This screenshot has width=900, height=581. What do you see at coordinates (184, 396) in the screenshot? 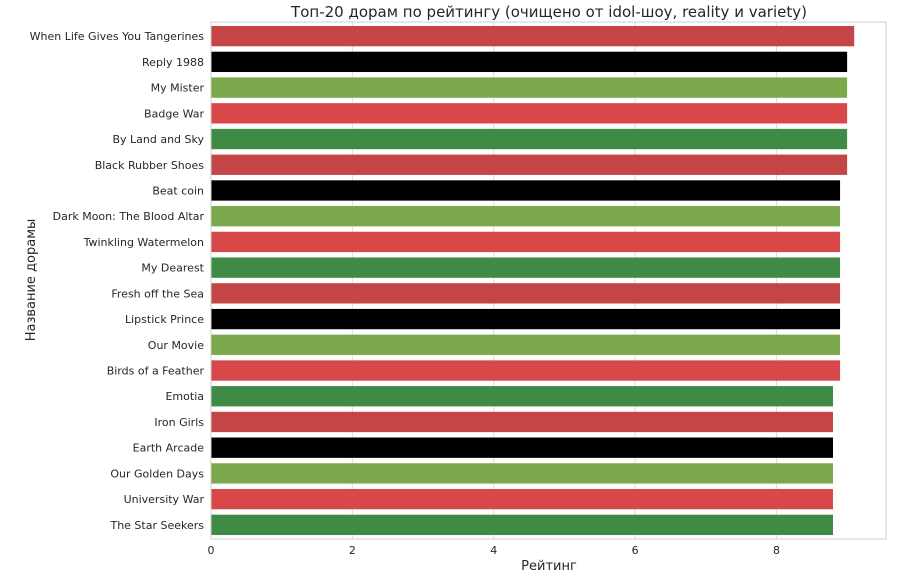
I see `y-tick-label: Emotia` at bounding box center [184, 396].